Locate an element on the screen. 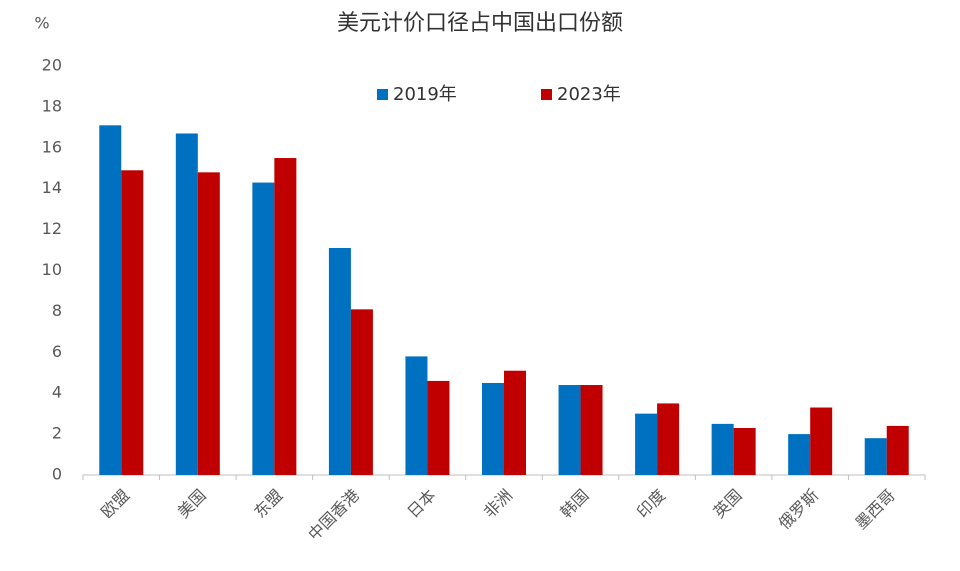 The image size is (960, 571). x-tick-label: 美国 is located at coordinates (192, 504).